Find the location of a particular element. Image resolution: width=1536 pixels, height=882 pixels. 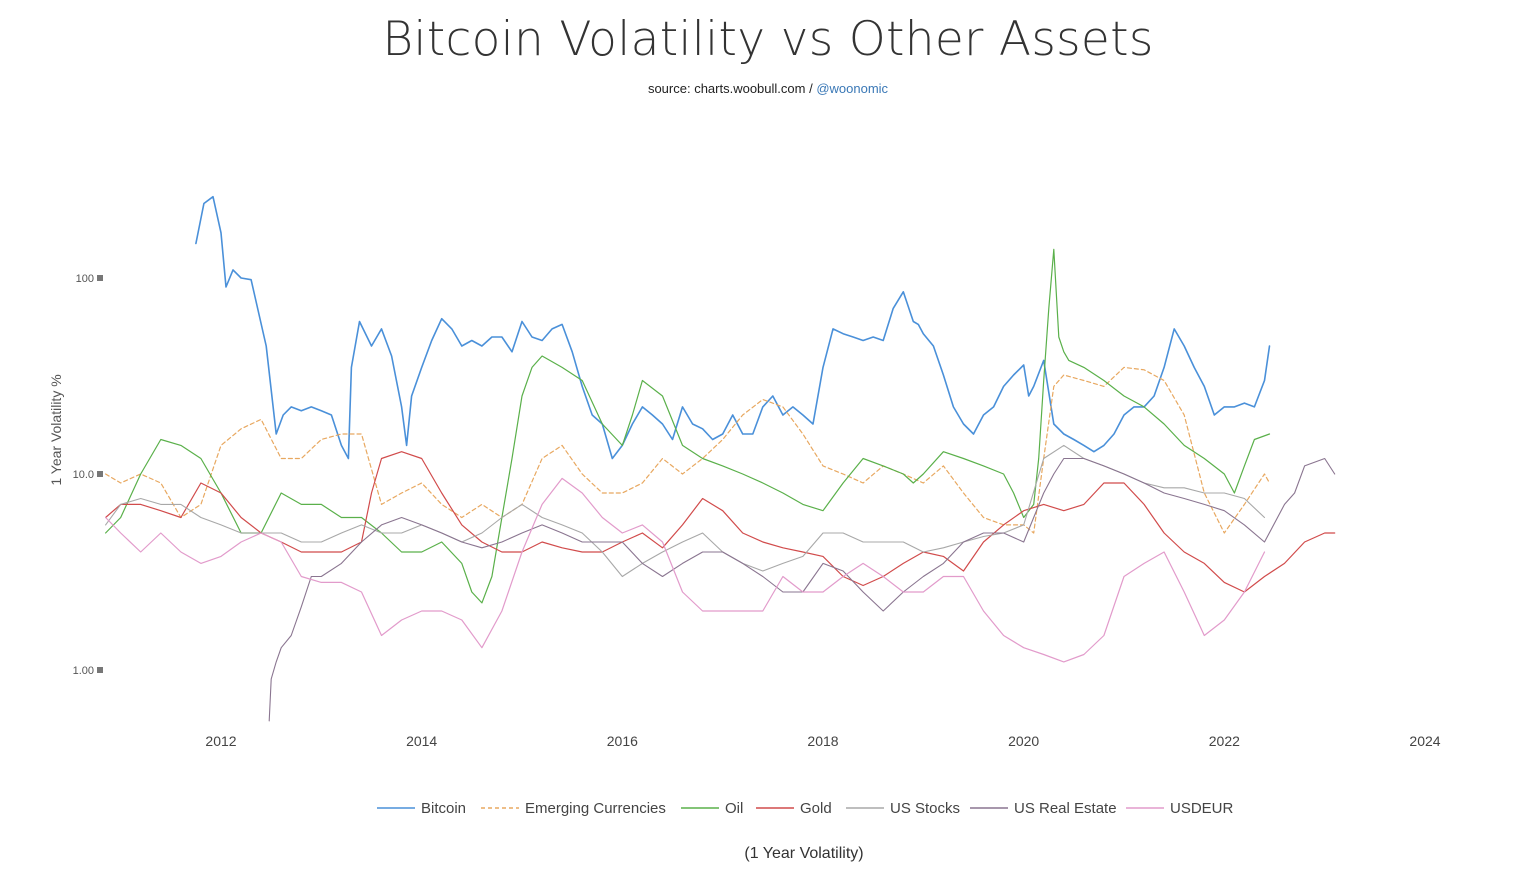

legend-label: US Real Estate is located at coordinates (1065, 808).